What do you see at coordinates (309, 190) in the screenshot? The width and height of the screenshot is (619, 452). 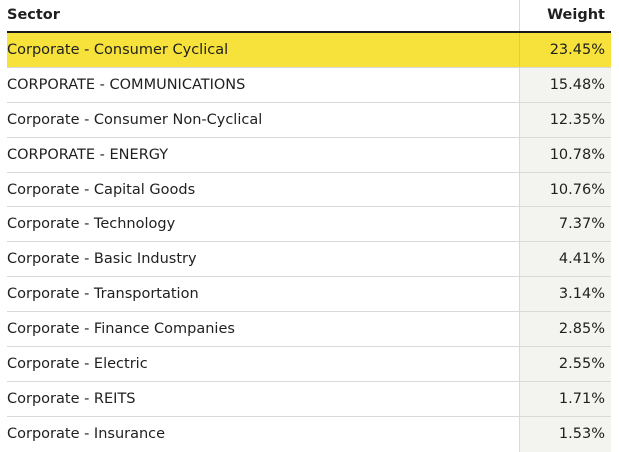 I see `table-row: Corporate - Capital Goods 10.76%` at bounding box center [309, 190].